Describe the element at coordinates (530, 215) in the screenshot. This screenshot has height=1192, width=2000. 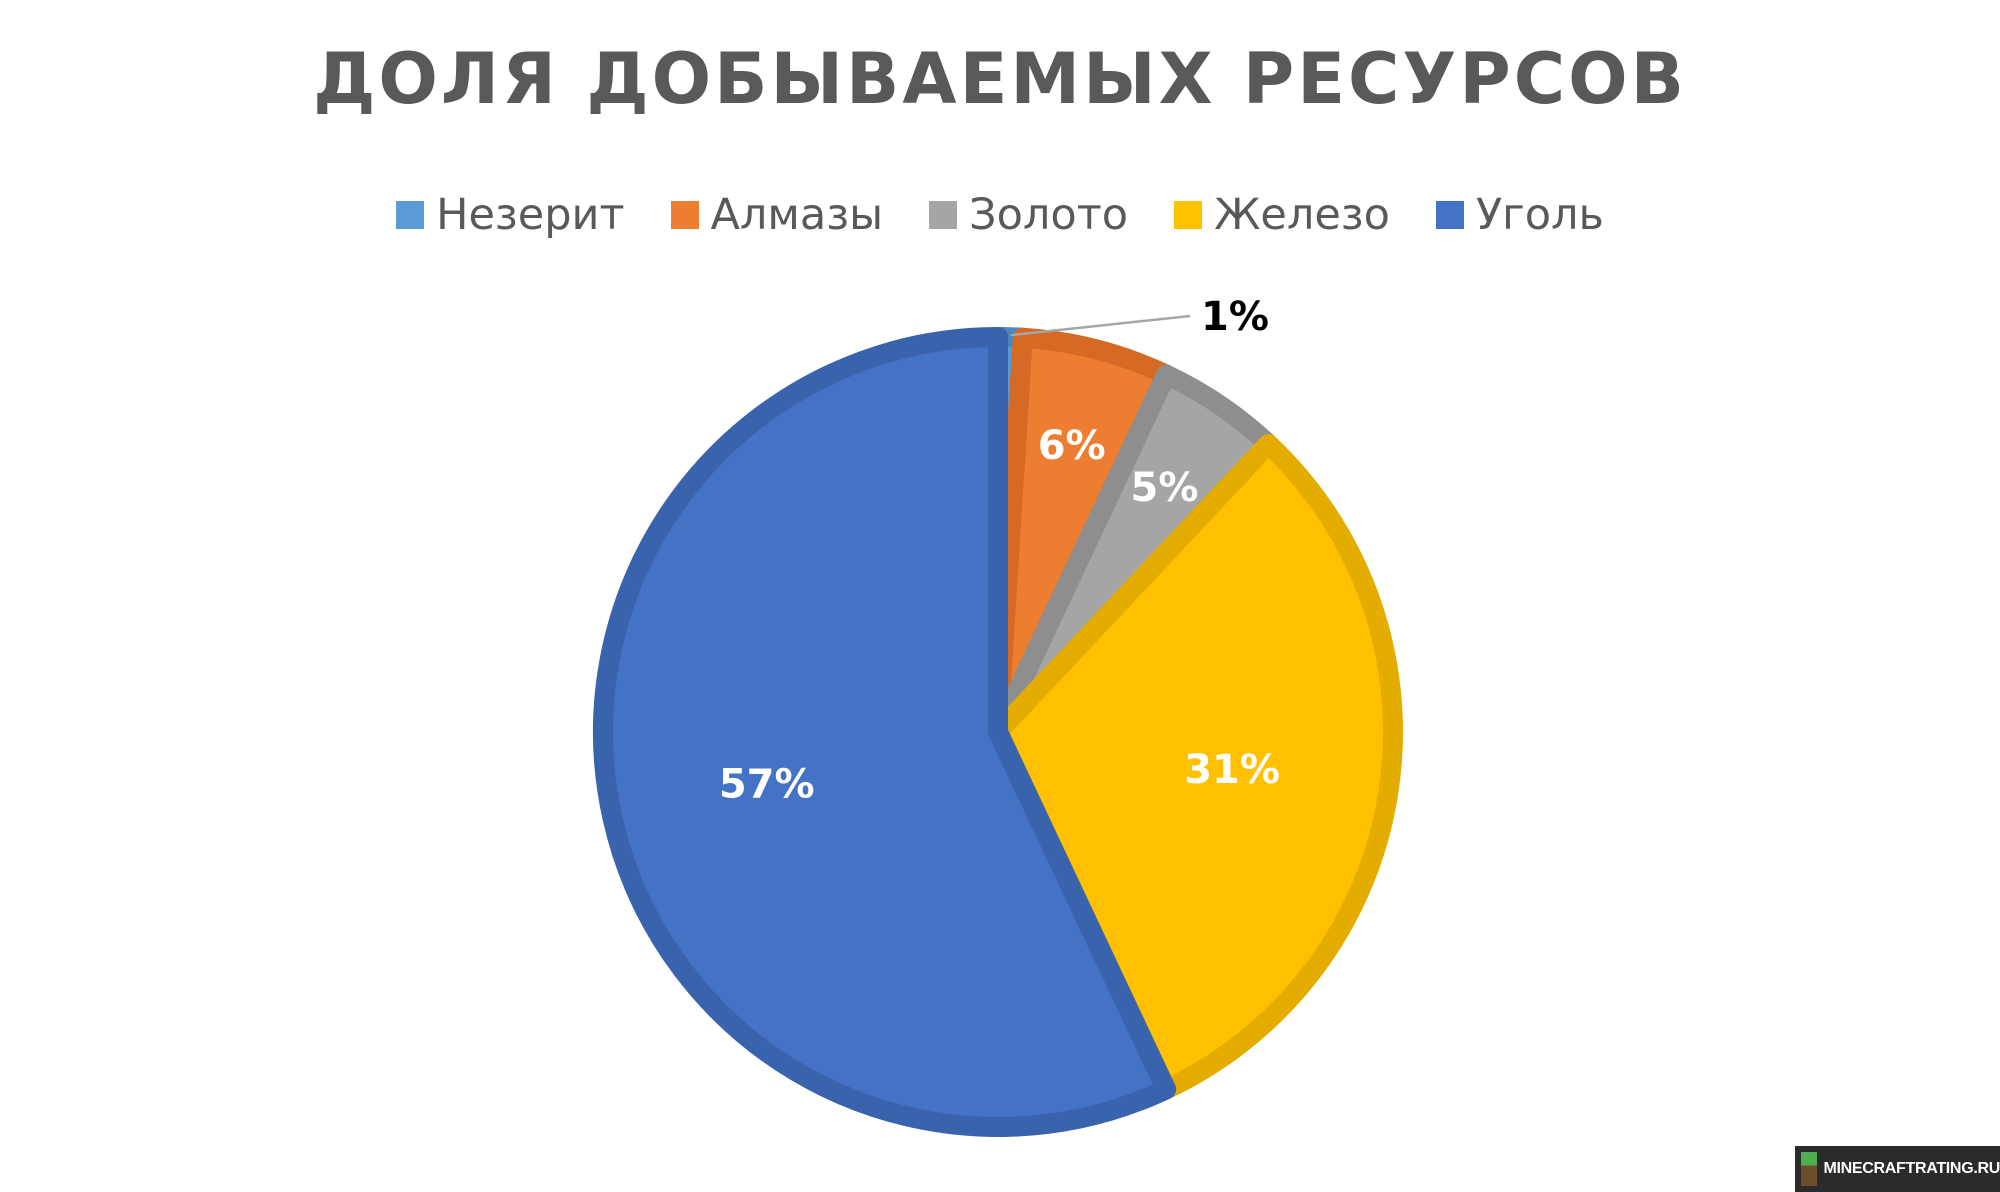
I see `legend-label-nezerit: Незерит` at that location.